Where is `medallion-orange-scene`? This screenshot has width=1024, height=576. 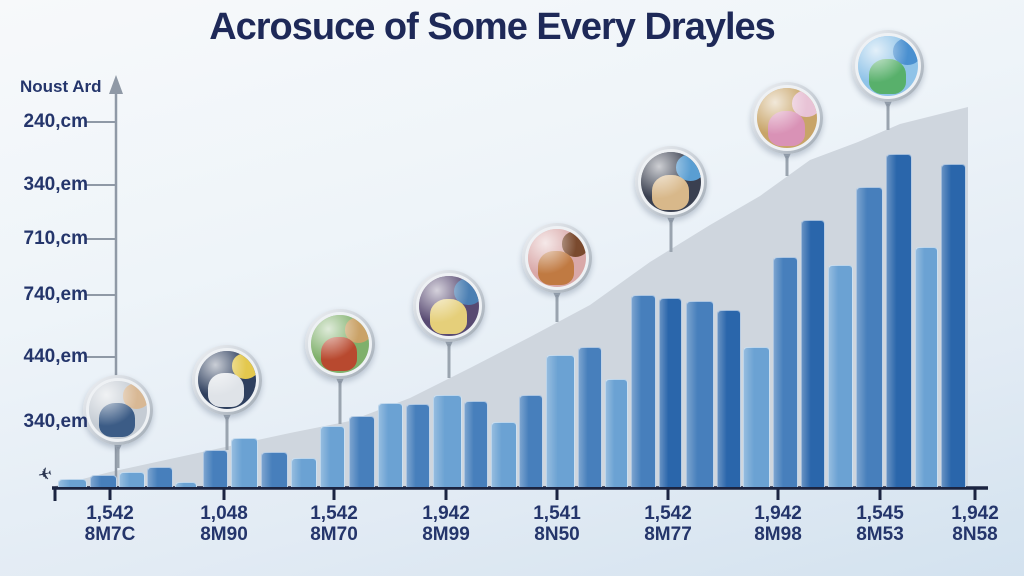
medallion-orange-scene is located at coordinates (557, 258).